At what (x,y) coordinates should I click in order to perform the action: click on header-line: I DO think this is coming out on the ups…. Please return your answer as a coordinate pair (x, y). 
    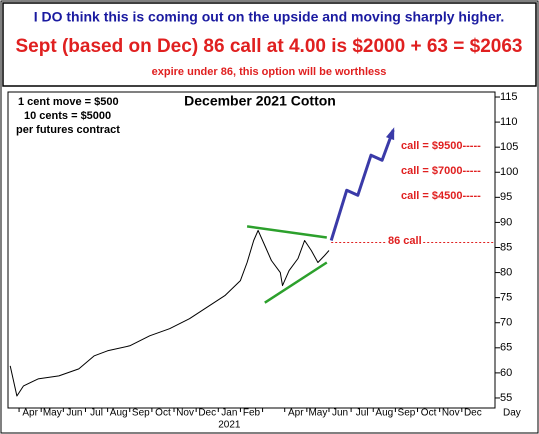
    Looking at the image, I should click on (269, 17).